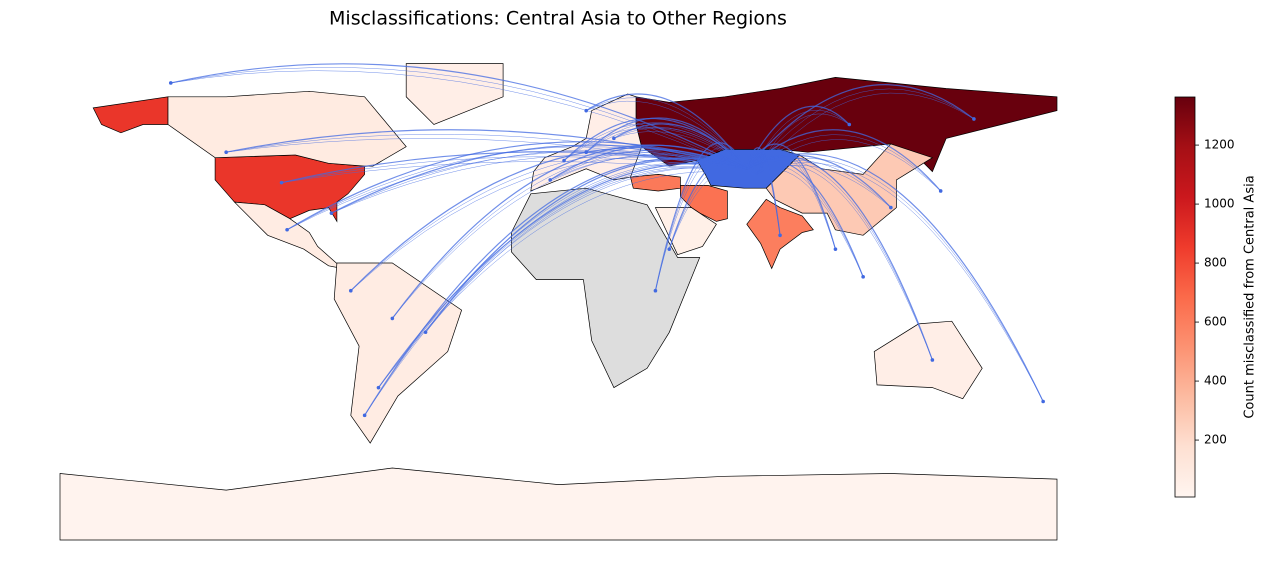 The image size is (1269, 577). I want to click on colorbar-tick-label: 200, so click(1215, 440).